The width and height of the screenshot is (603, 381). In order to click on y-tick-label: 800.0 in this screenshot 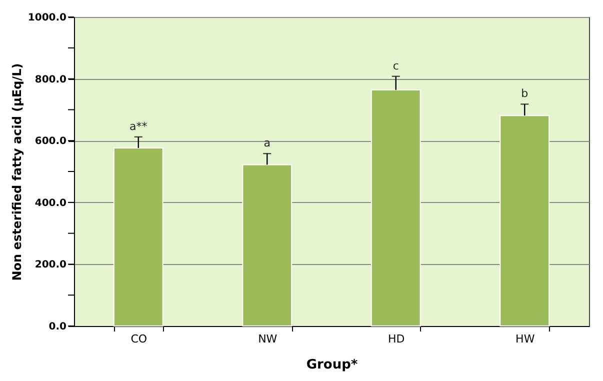, I will do `click(50, 80)`.